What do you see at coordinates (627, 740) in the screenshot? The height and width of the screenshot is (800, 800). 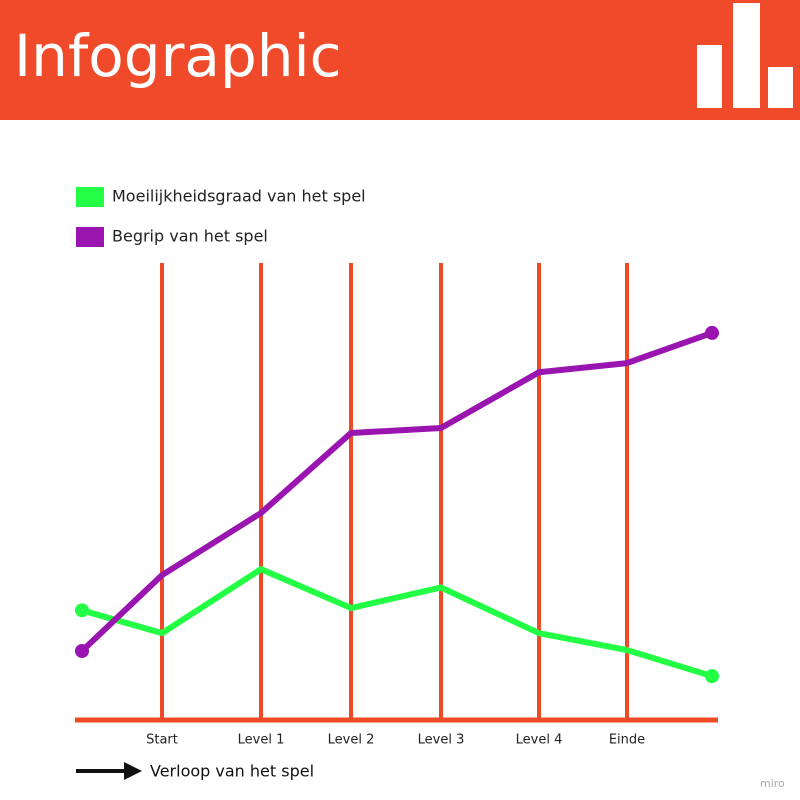 I see `x-tick-label: Einde` at bounding box center [627, 740].